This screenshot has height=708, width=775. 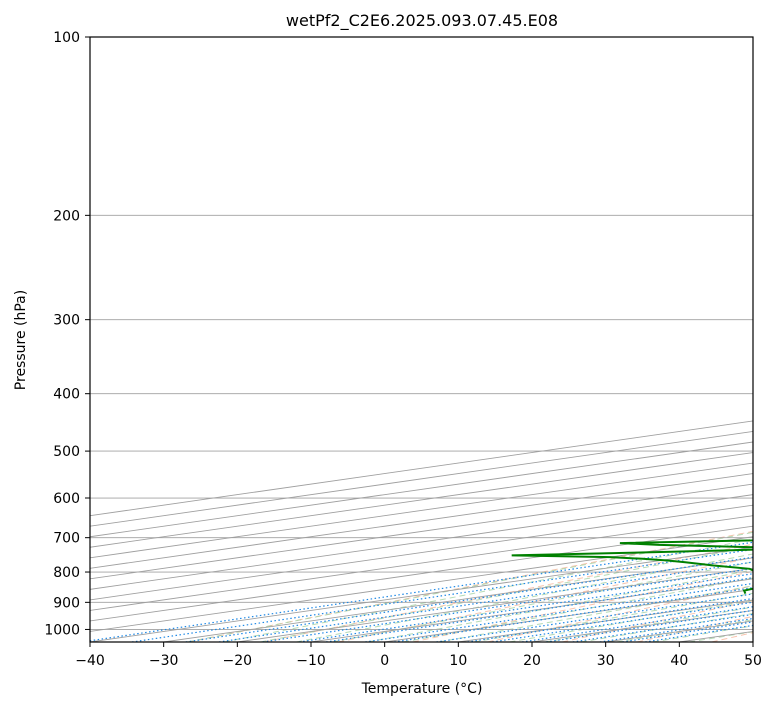 I want to click on x-tick-label: −40, so click(x=90, y=661).